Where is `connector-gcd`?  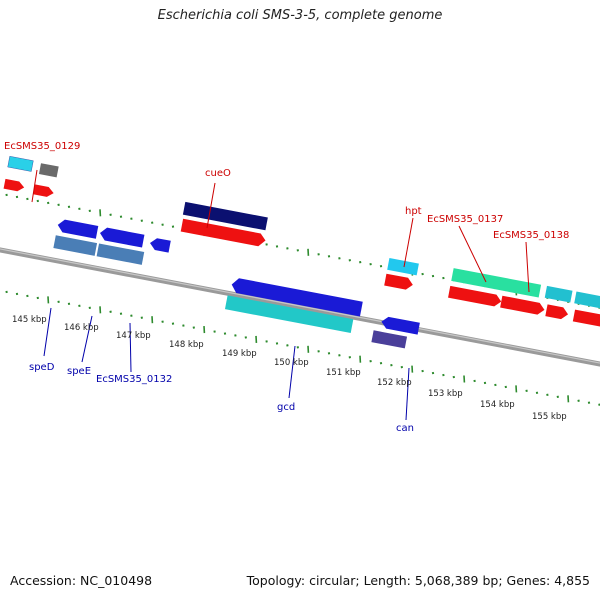 connector-gcd is located at coordinates (292, 372).